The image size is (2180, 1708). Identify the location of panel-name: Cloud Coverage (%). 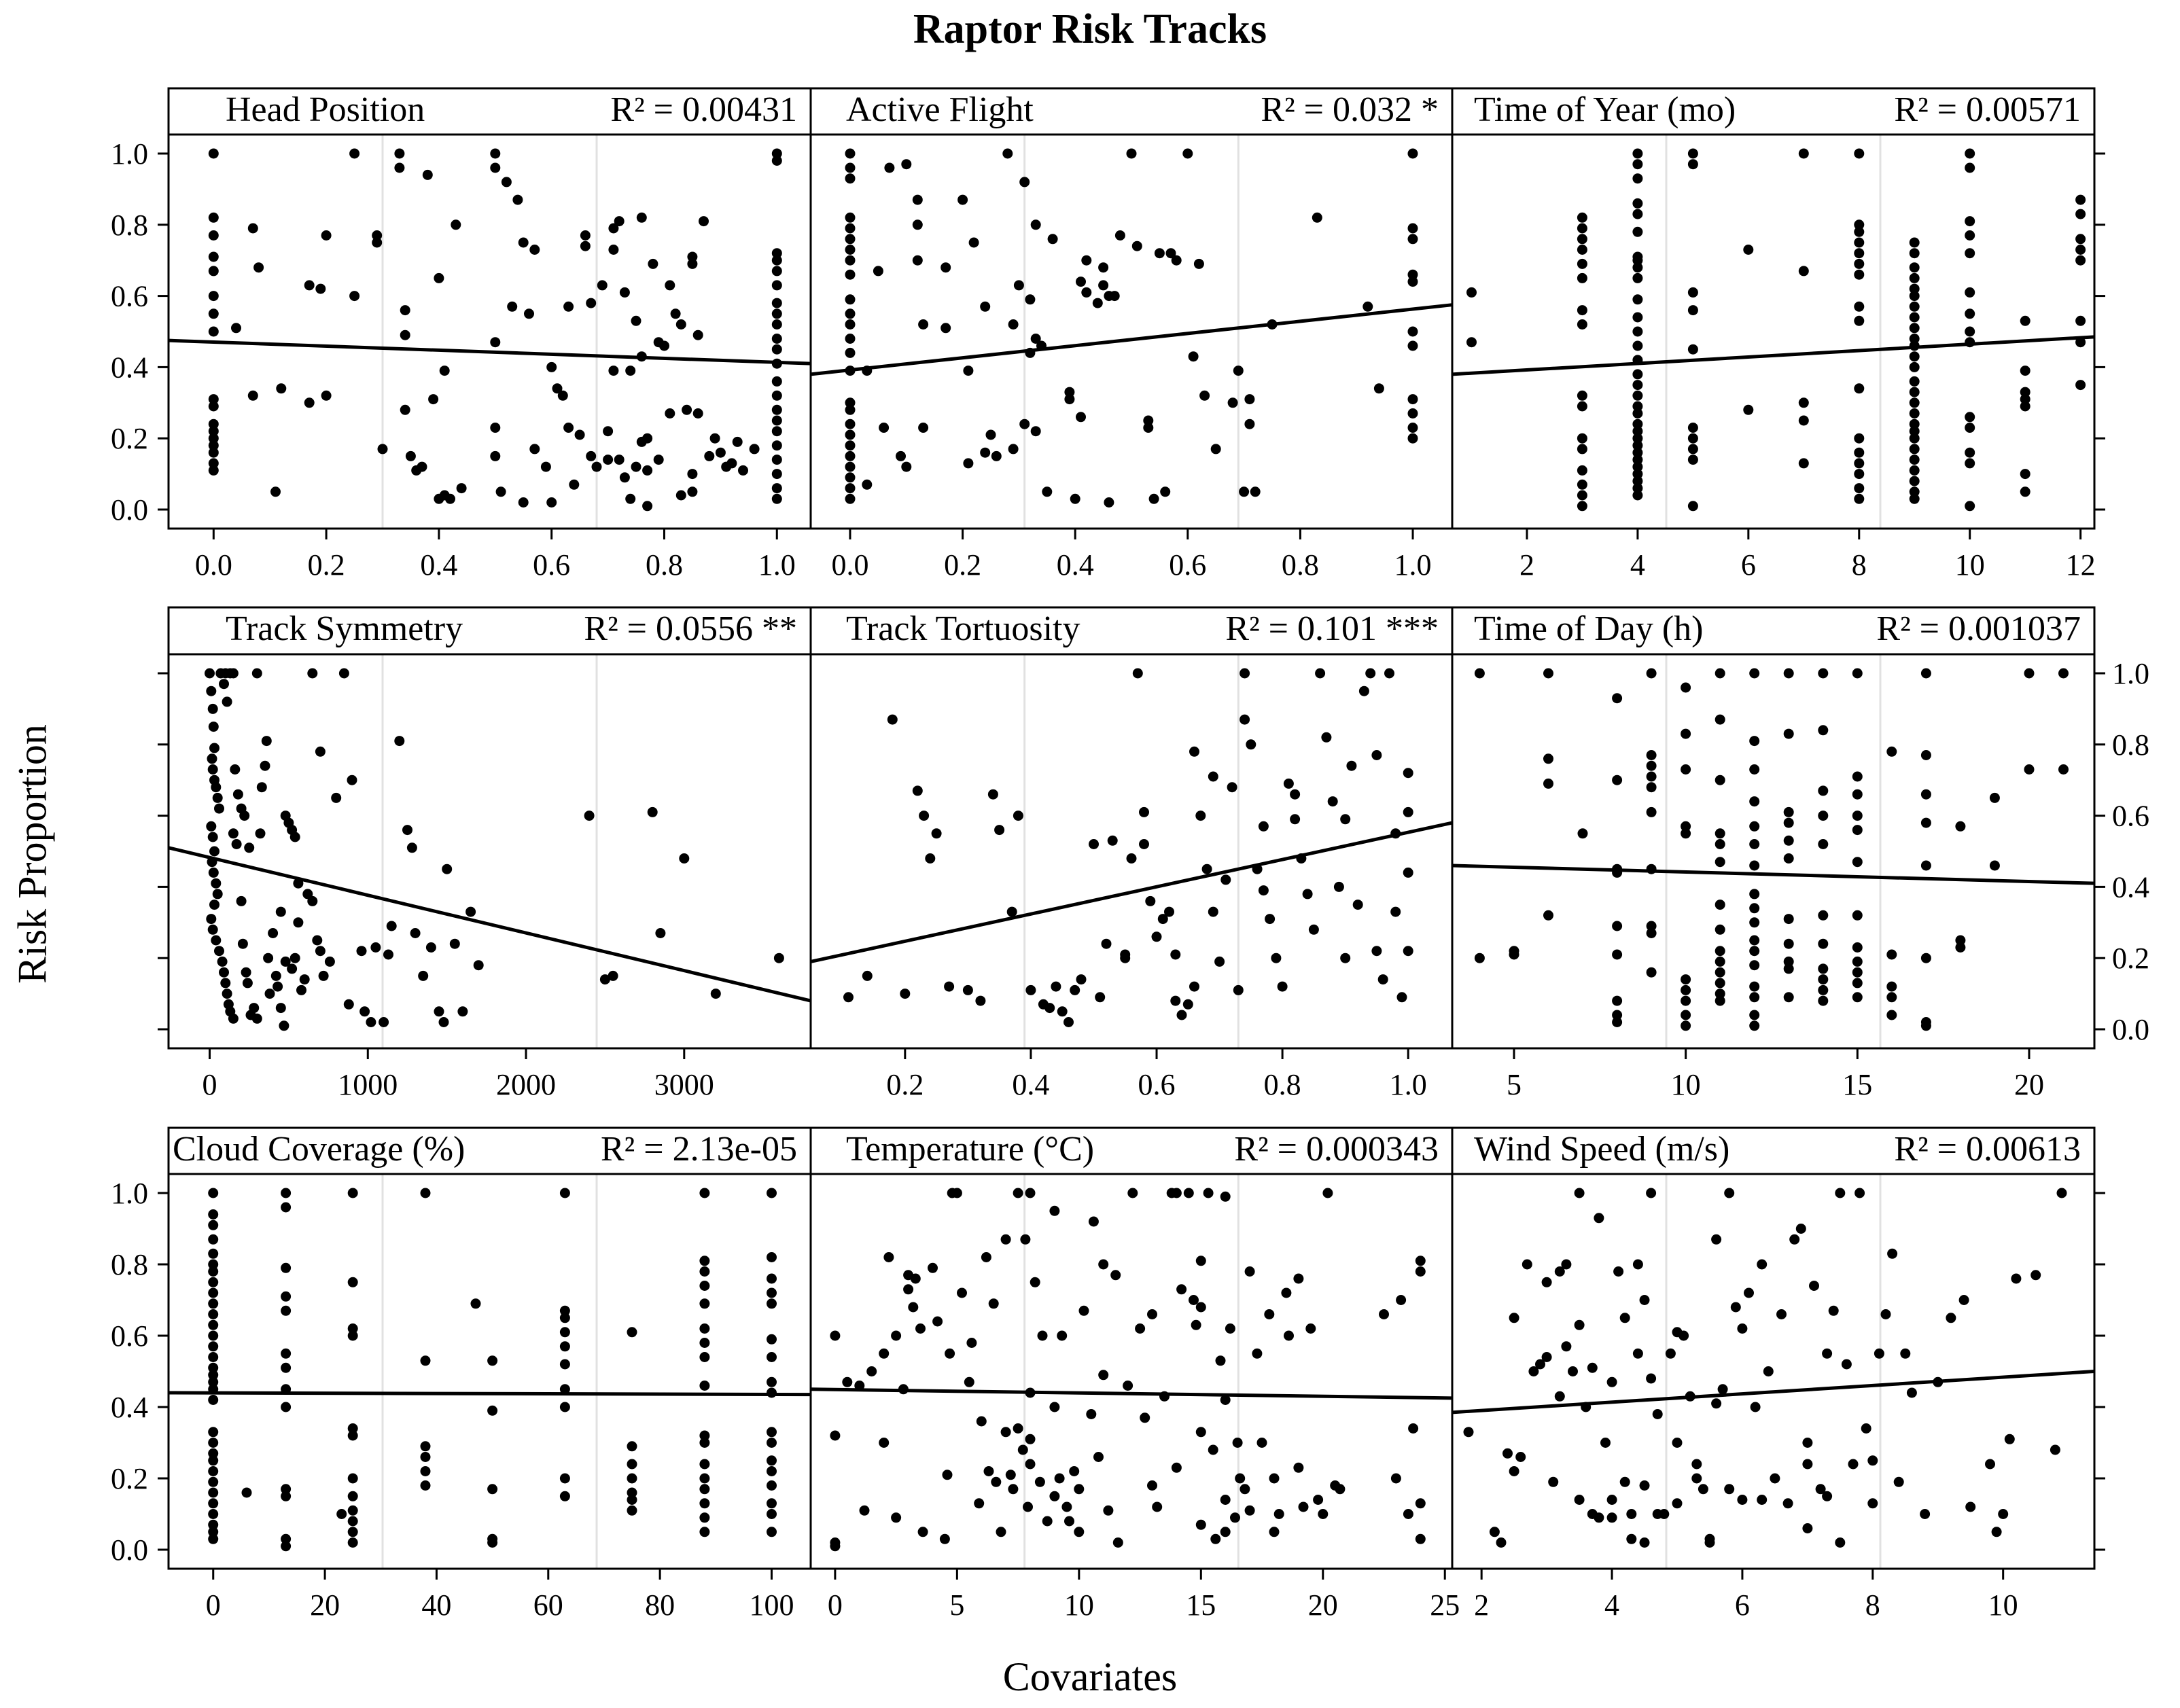
(319, 1149).